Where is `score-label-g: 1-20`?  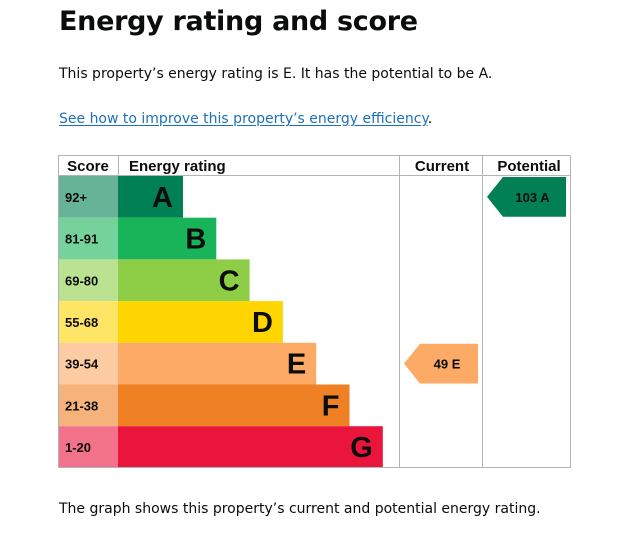
score-label-g: 1-20 is located at coordinates (78, 447).